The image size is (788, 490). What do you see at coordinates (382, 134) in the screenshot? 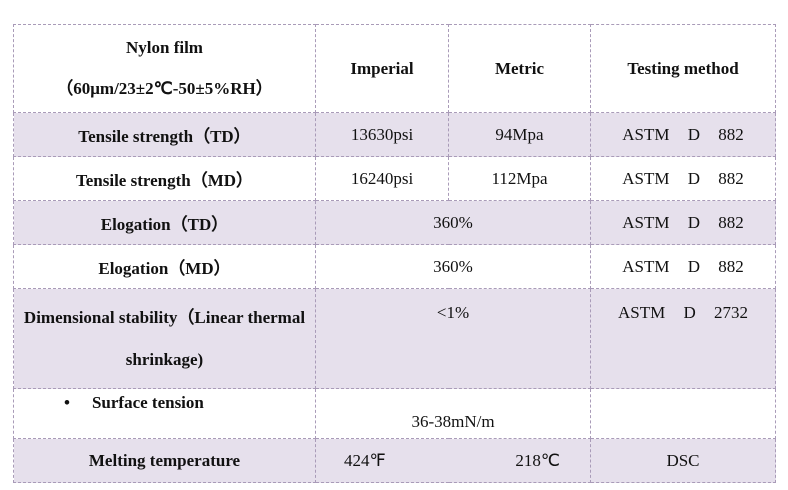
I see `cell: 13630psi` at bounding box center [382, 134].